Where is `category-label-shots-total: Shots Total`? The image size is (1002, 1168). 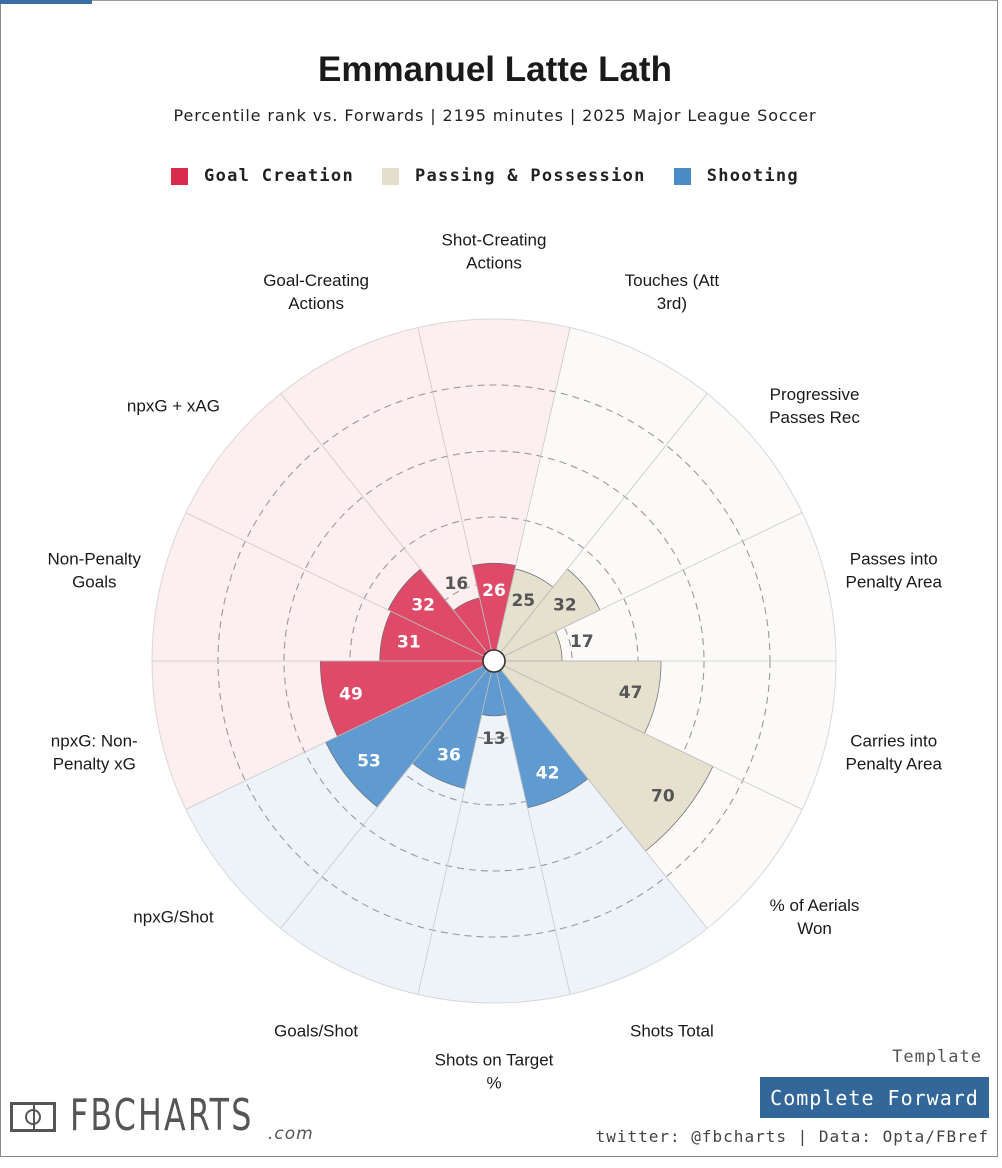
category-label-shots-total: Shots Total is located at coordinates (672, 1030).